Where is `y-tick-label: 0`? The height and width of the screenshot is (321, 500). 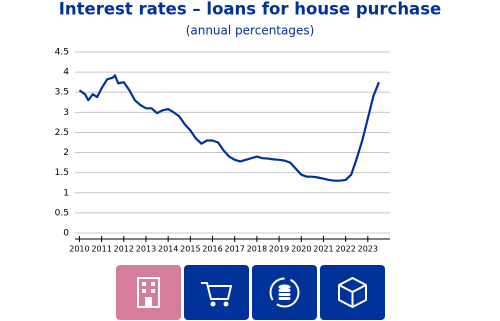 y-tick-label: 0 is located at coordinates (66, 234).